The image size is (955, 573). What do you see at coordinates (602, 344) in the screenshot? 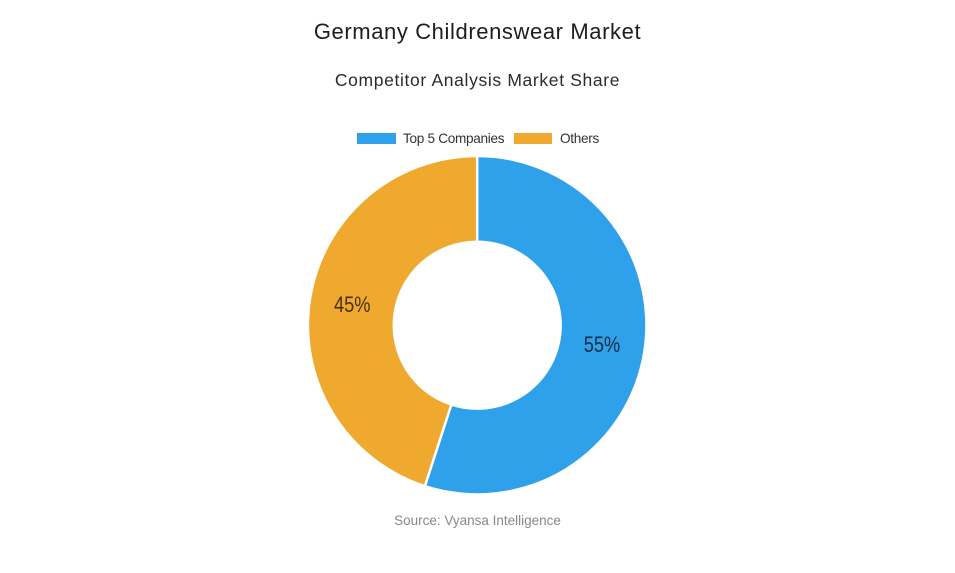
I see `svg-text: 55%` at bounding box center [602, 344].